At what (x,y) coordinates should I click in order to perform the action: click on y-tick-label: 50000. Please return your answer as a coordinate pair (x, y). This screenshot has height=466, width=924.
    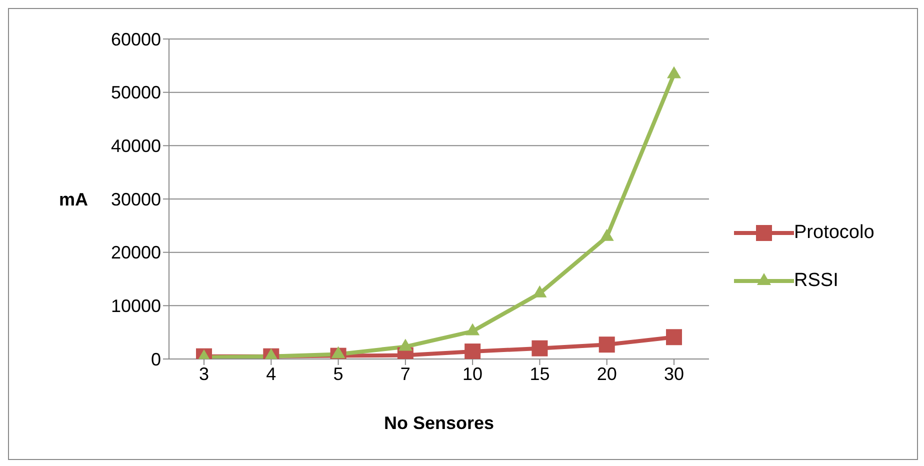
    Looking at the image, I should click on (135, 92).